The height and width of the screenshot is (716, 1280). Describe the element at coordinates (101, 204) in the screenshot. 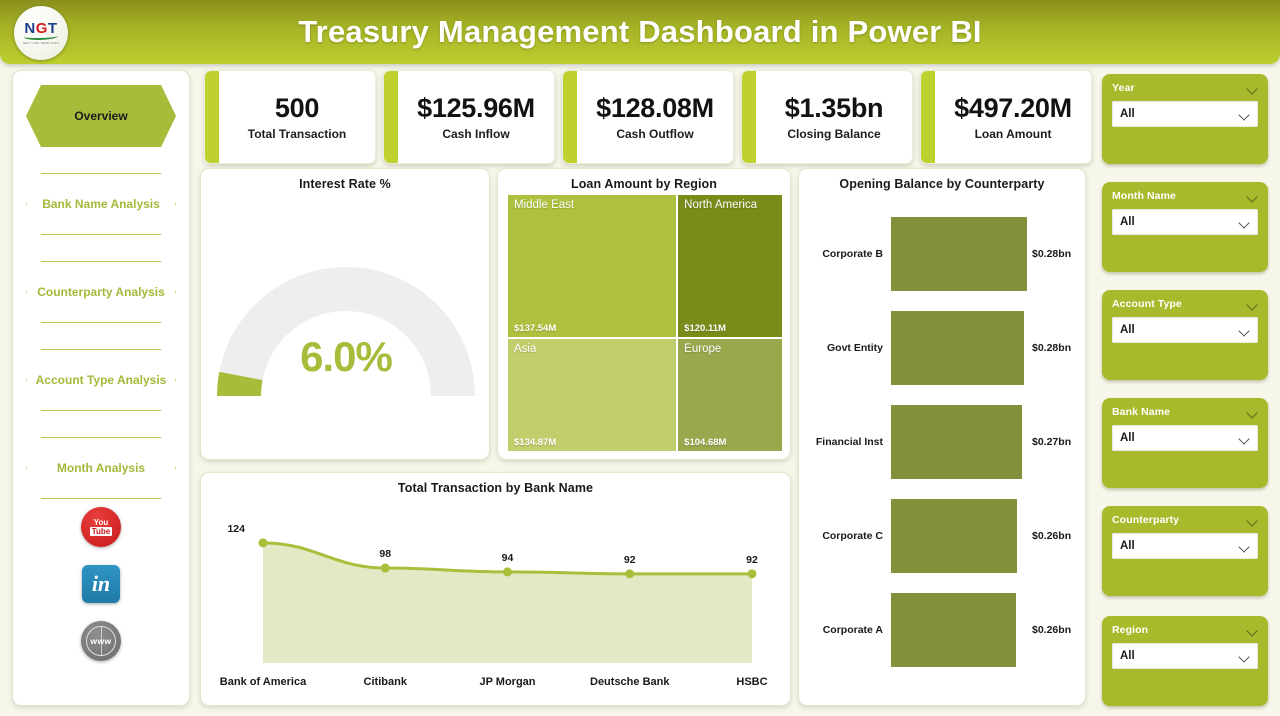

I see `sidebar-item-bank-name-analysis: Bank Name Analysis` at that location.